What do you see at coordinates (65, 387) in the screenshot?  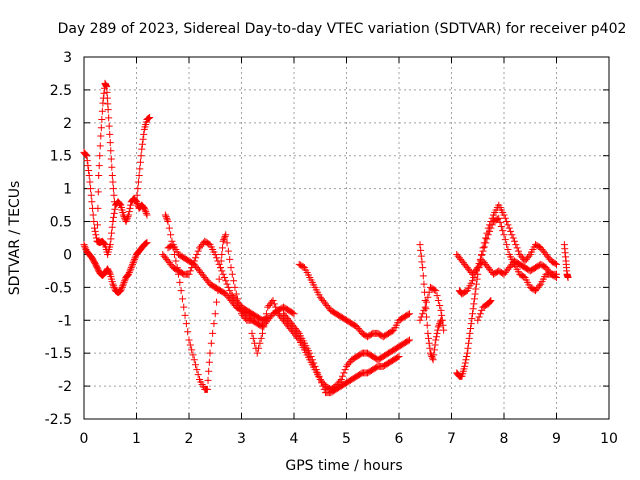 I see `y-tick-label: -2` at bounding box center [65, 387].